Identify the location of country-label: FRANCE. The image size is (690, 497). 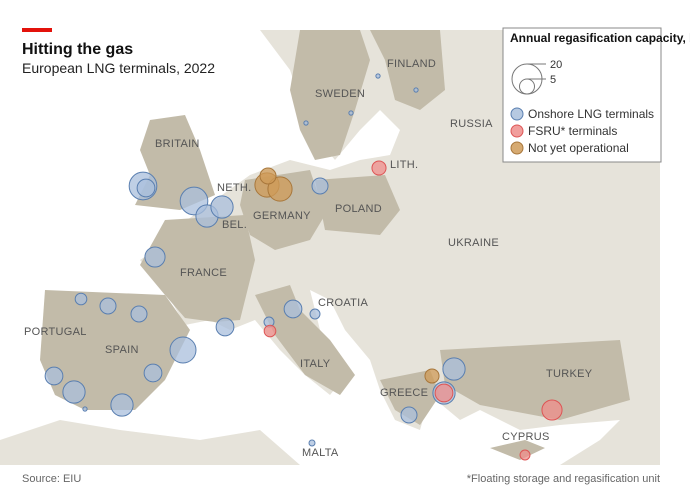
(203, 273).